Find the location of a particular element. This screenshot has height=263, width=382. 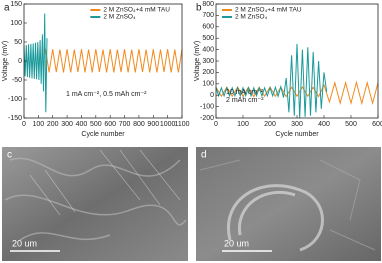

panel-label: d is located at coordinates (204, 155).